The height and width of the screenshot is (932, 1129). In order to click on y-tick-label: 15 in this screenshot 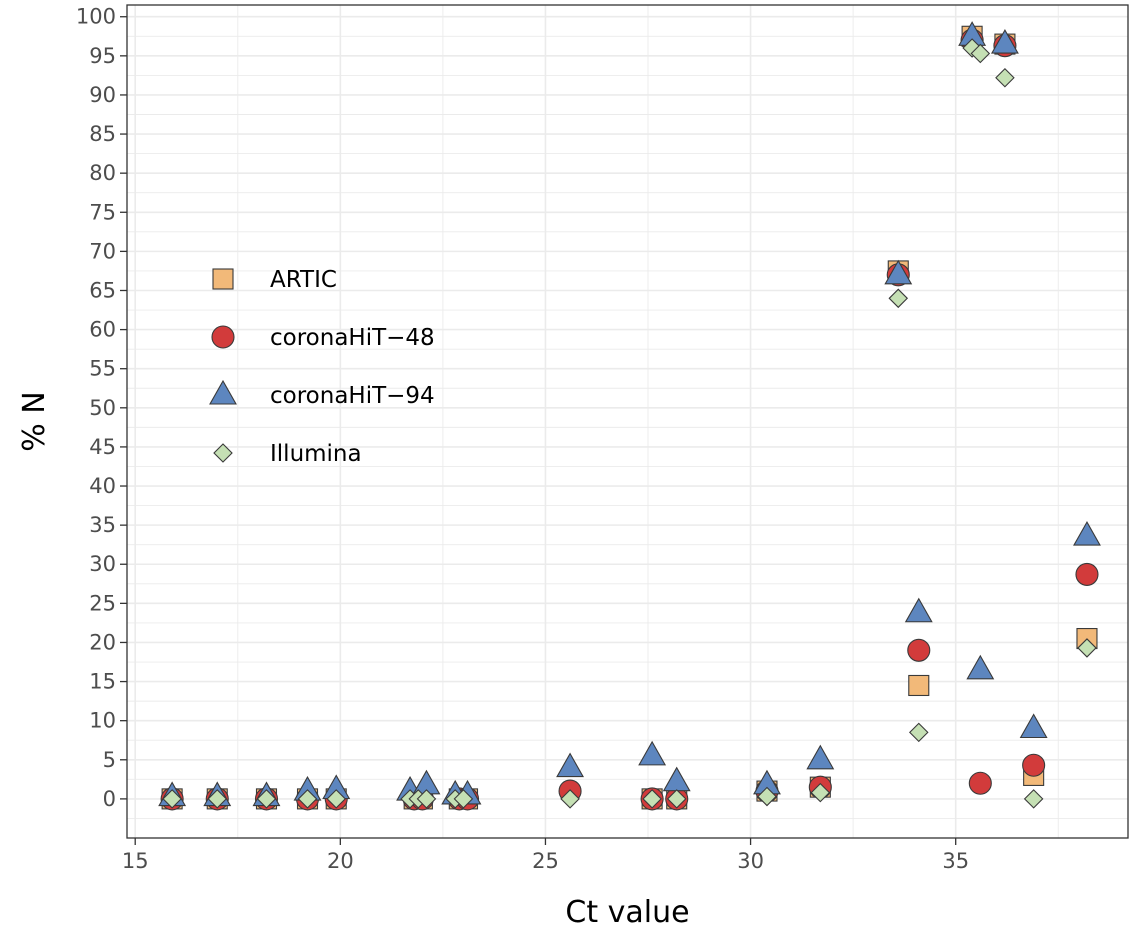, I will do `click(102, 682)`.